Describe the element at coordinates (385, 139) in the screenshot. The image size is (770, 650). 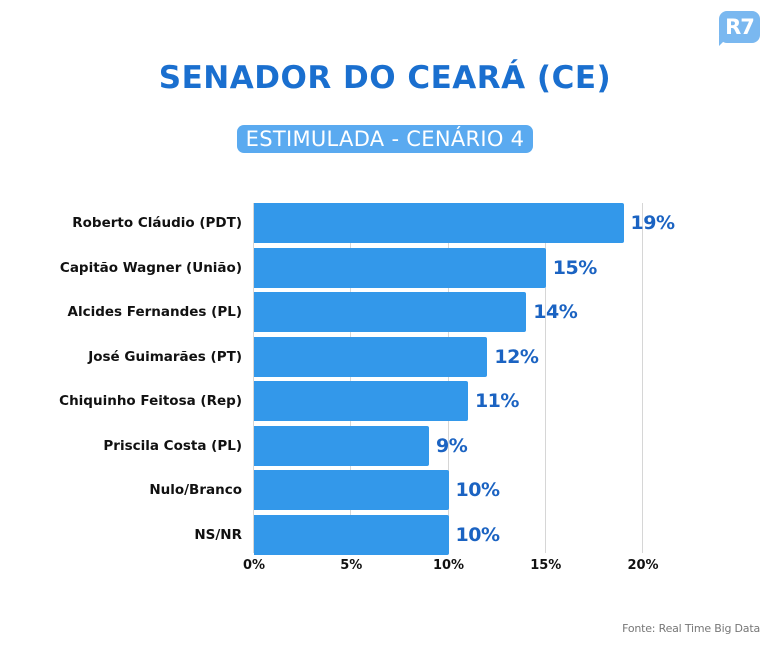
I see `chart-subtitle-badge: ESTIMULADA - CENÁRIO 4` at that location.